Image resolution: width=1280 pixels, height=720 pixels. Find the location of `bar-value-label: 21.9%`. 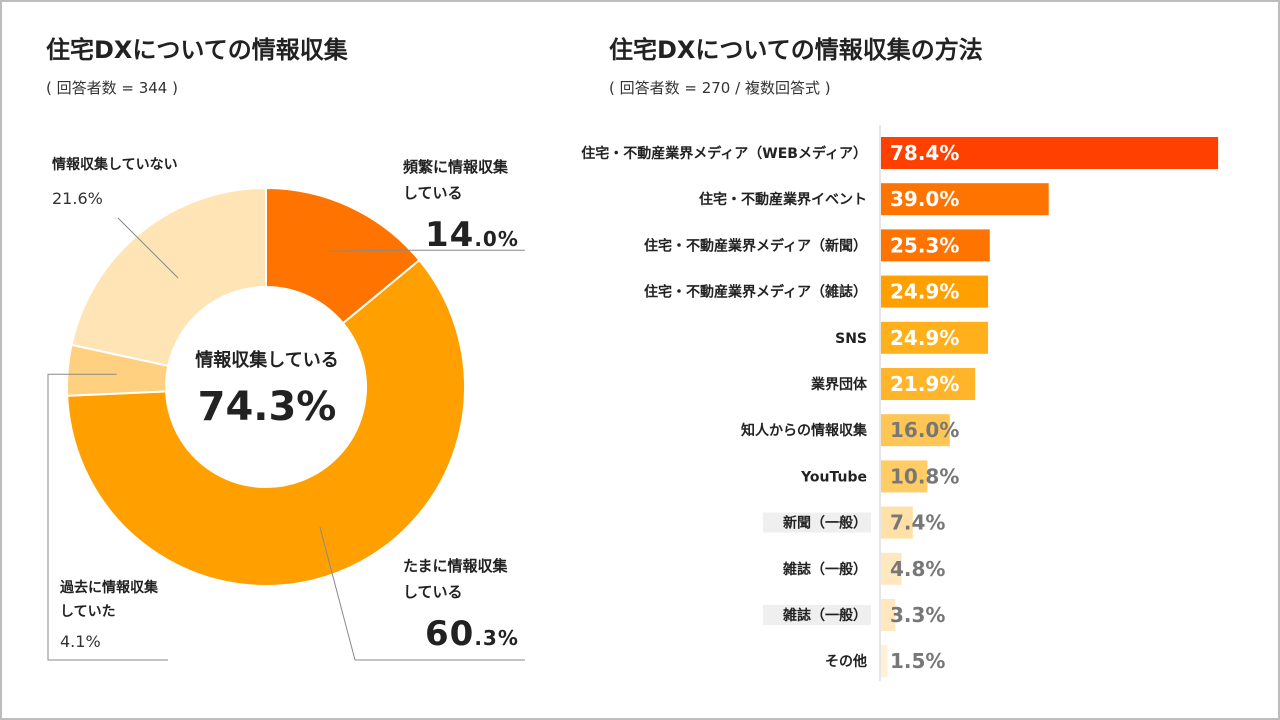

bar-value-label: 21.9% is located at coordinates (924, 384).